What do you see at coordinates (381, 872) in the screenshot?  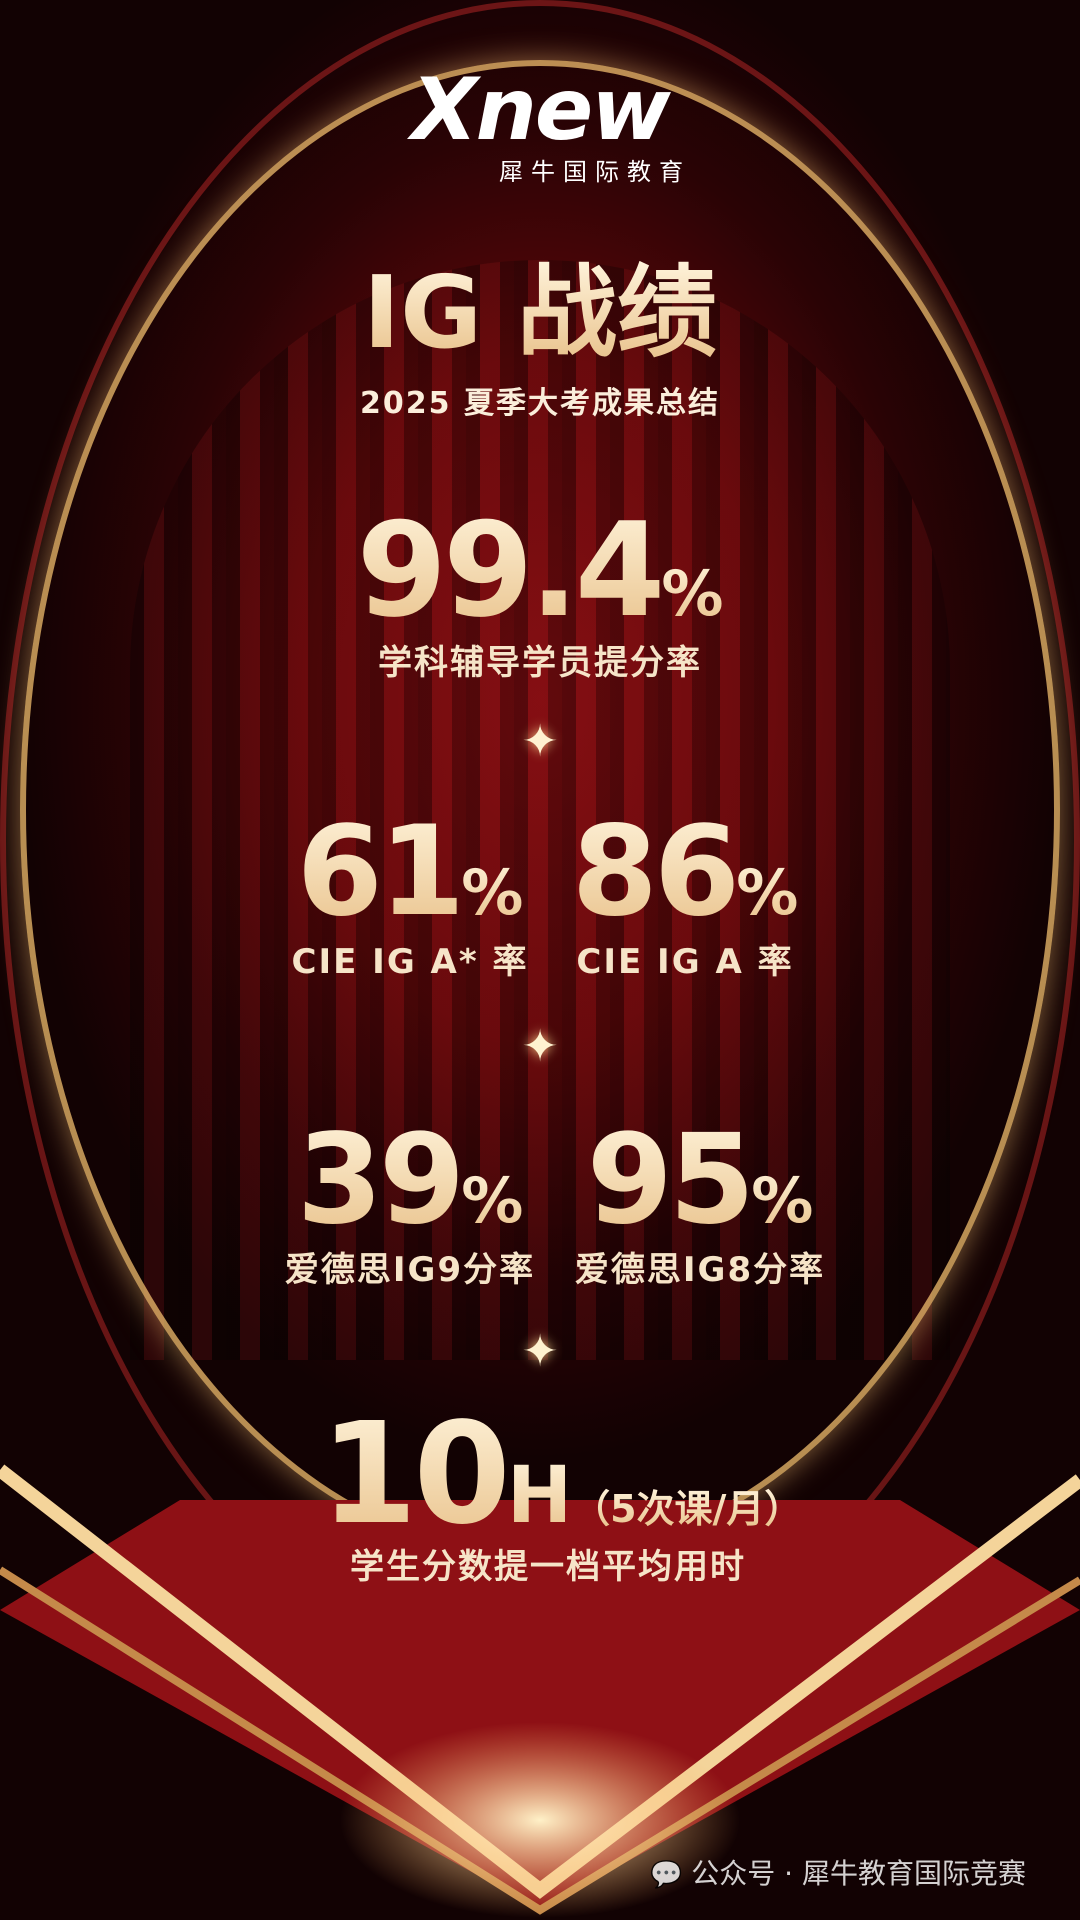 I see `stat-value: 61` at bounding box center [381, 872].